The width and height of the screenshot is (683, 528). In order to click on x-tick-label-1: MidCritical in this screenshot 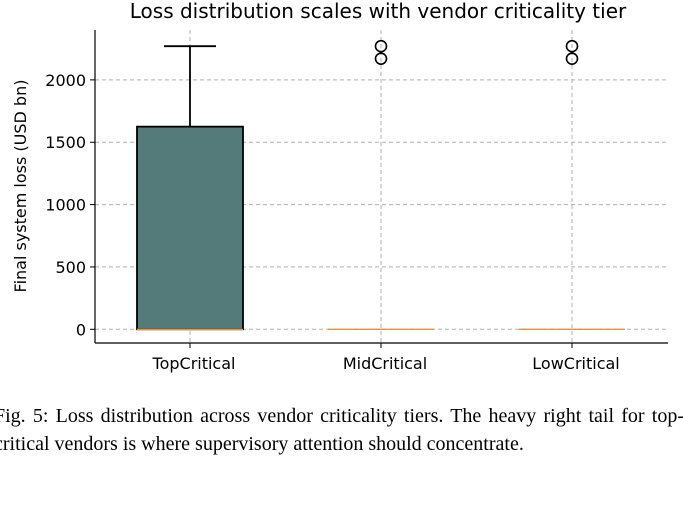, I will do `click(385, 363)`.